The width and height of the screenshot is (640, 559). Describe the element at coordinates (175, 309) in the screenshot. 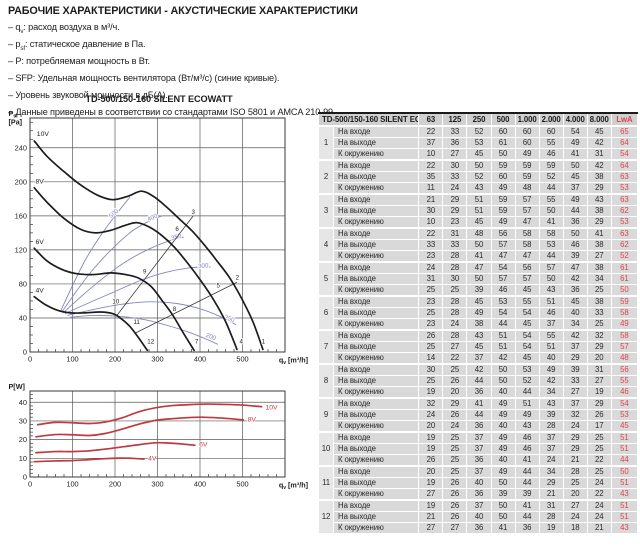

I see `operating-point-label: 8` at that location.